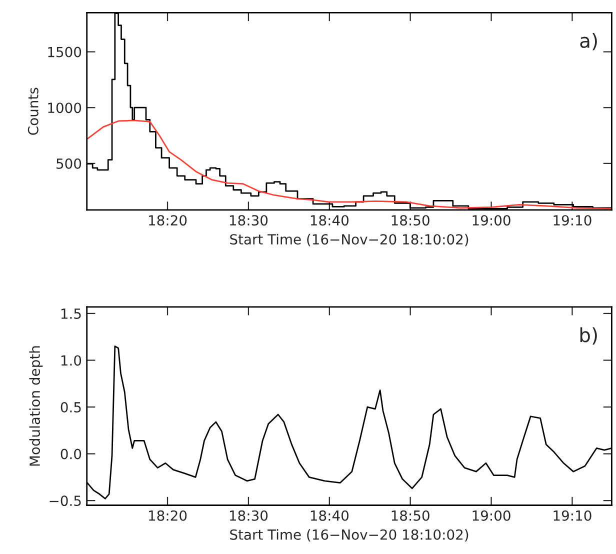  What do you see at coordinates (65, 108) in the screenshot?
I see `y-tick-label: 1000` at bounding box center [65, 108].